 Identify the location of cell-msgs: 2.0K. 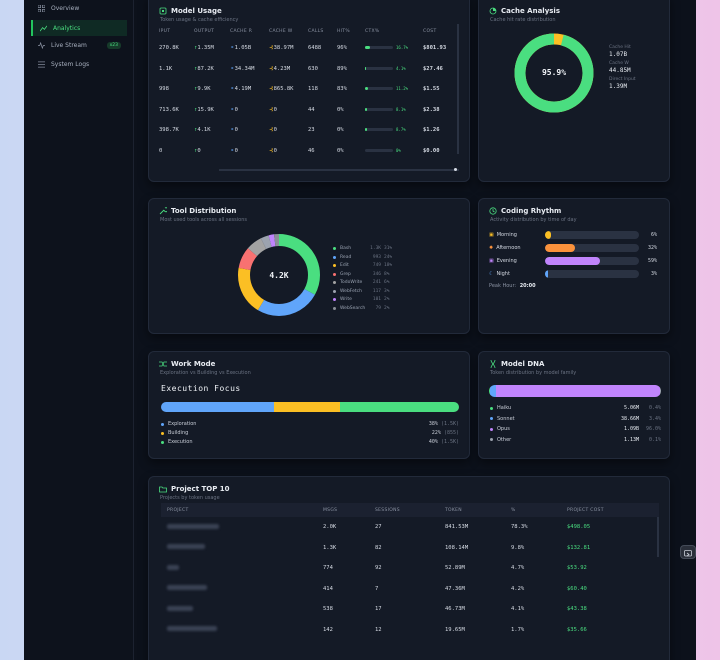
(330, 527).